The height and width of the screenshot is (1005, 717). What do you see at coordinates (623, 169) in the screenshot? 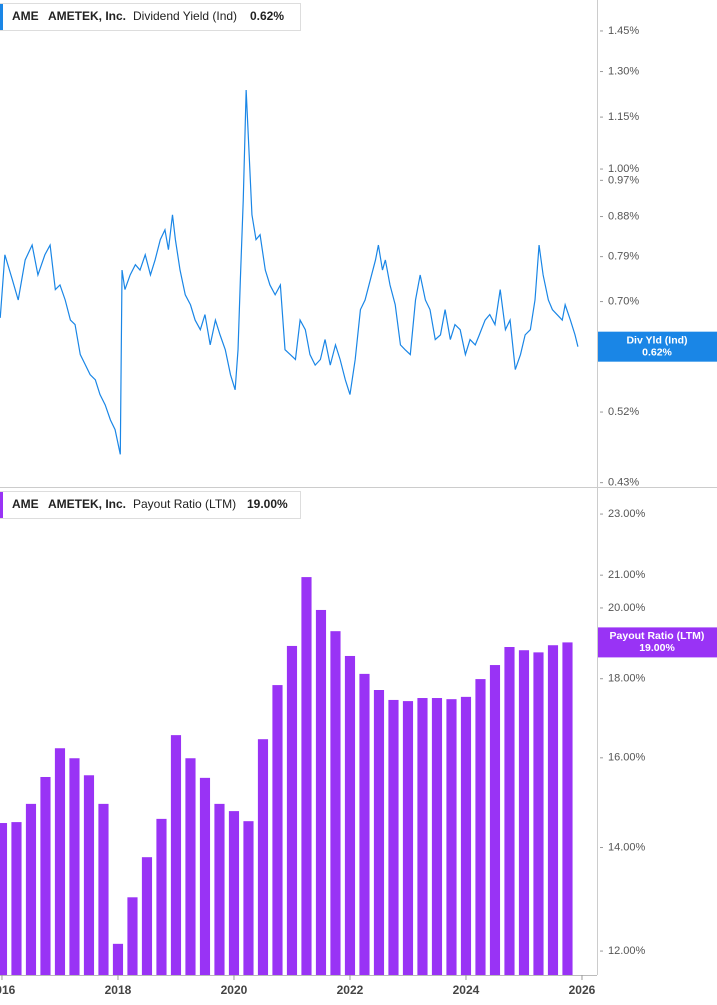
I see `y-tick-label: 1.00%` at bounding box center [623, 169].